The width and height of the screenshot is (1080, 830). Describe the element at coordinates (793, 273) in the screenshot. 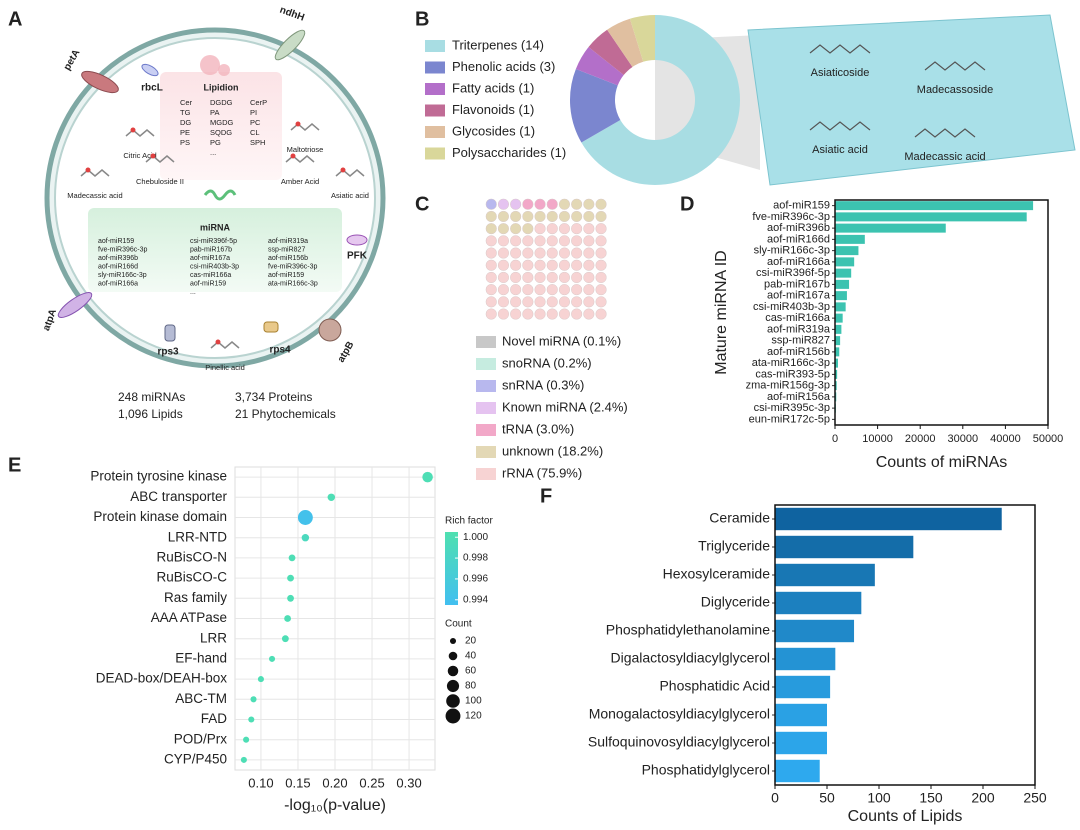

I see `y-tick-label: csi-miR396f-5p` at that location.